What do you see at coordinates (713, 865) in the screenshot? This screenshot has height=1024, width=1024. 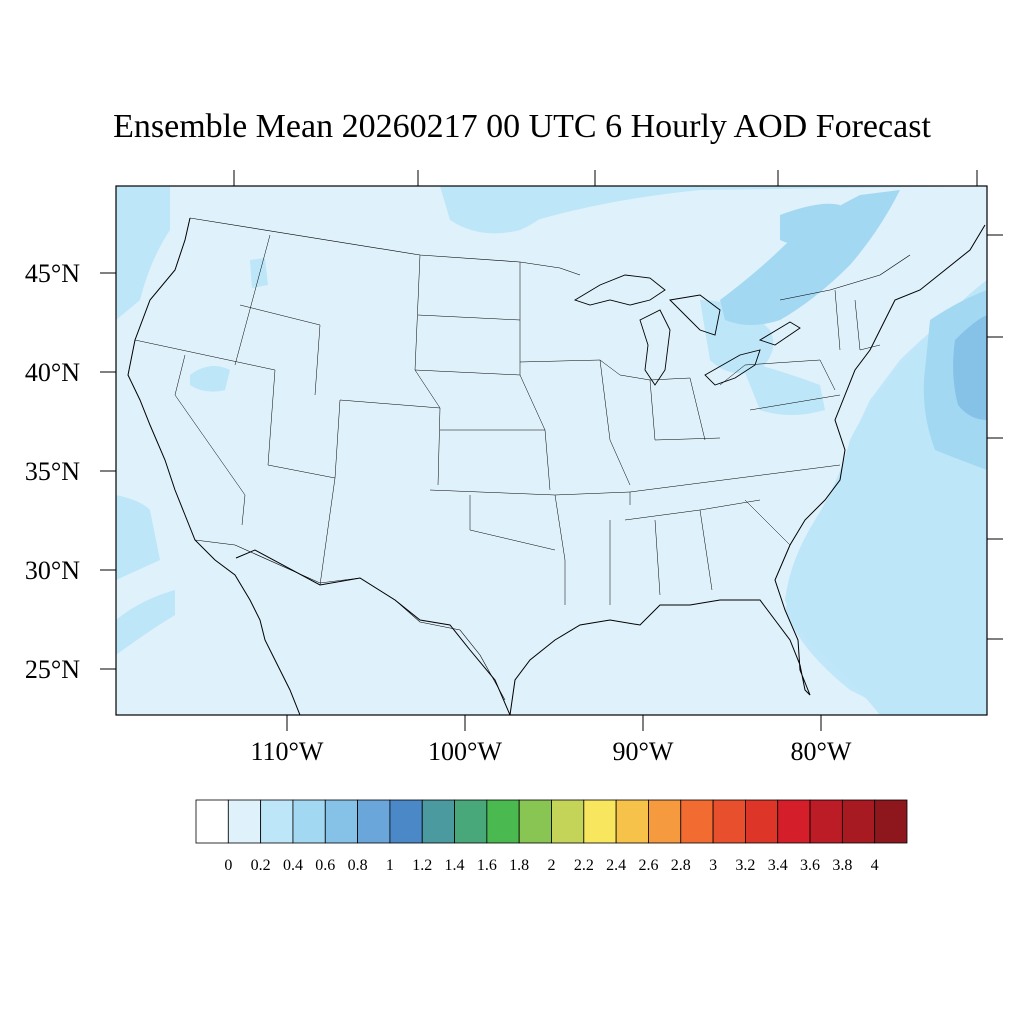 I see `colorbar-tick-label: 3` at bounding box center [713, 865].